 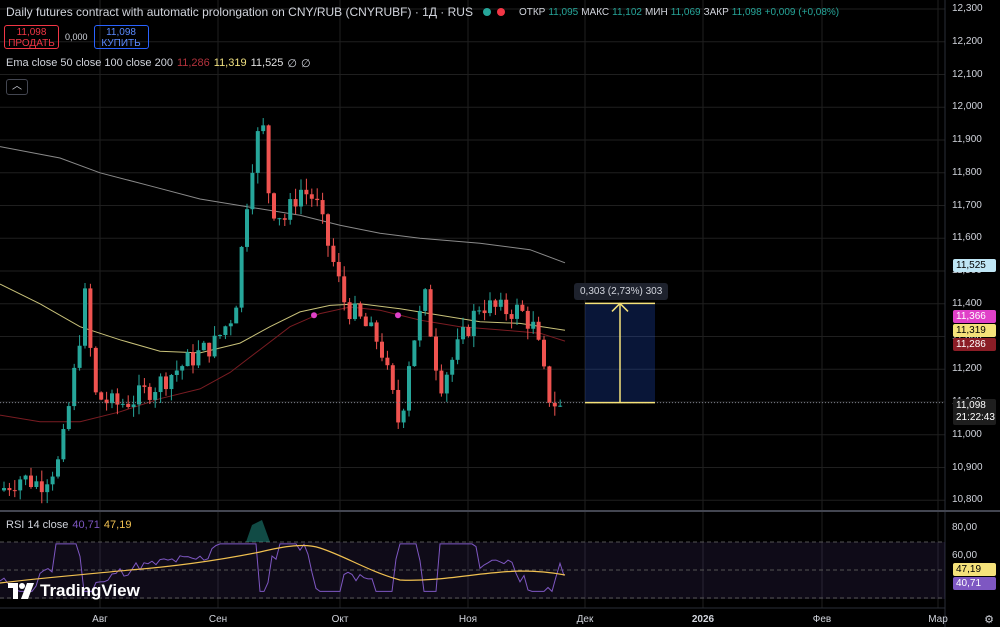 I want to click on time-axis-label: Мар, so click(x=938, y=619).